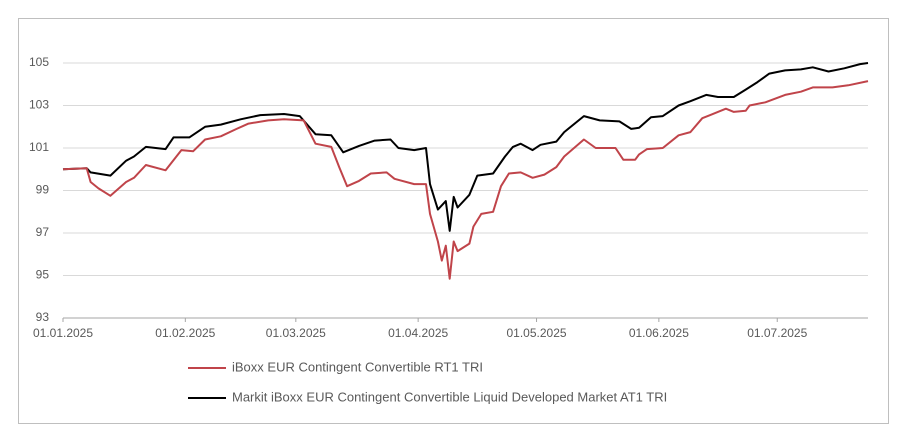 Image resolution: width=907 pixels, height=441 pixels. I want to click on y-tick-label: 101, so click(39, 147).